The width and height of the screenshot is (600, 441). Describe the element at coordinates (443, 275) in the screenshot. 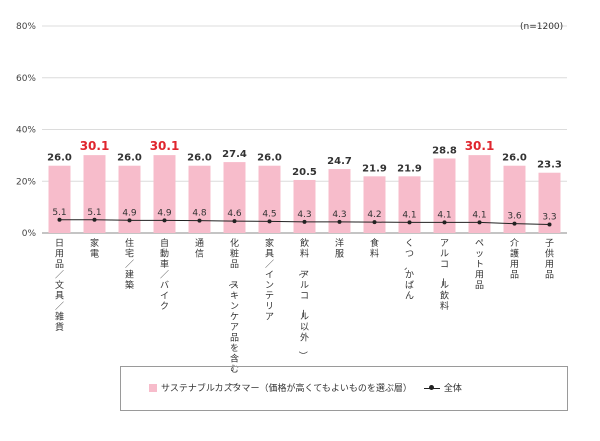

I see `x-category-label: アルコール飲料` at that location.